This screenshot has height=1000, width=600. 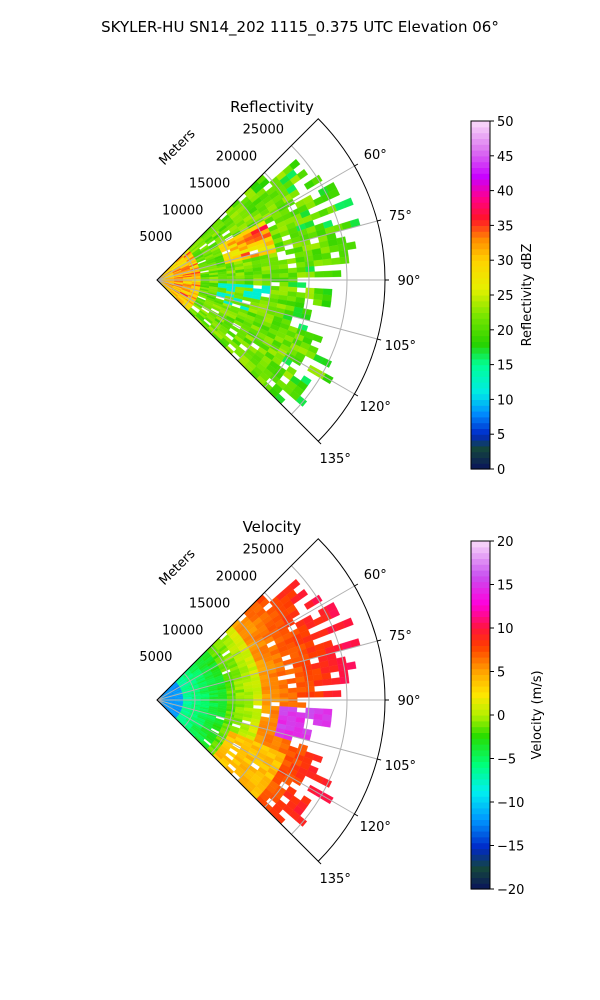 I want to click on azimuth-tick-label: 60°, so click(x=375, y=155).